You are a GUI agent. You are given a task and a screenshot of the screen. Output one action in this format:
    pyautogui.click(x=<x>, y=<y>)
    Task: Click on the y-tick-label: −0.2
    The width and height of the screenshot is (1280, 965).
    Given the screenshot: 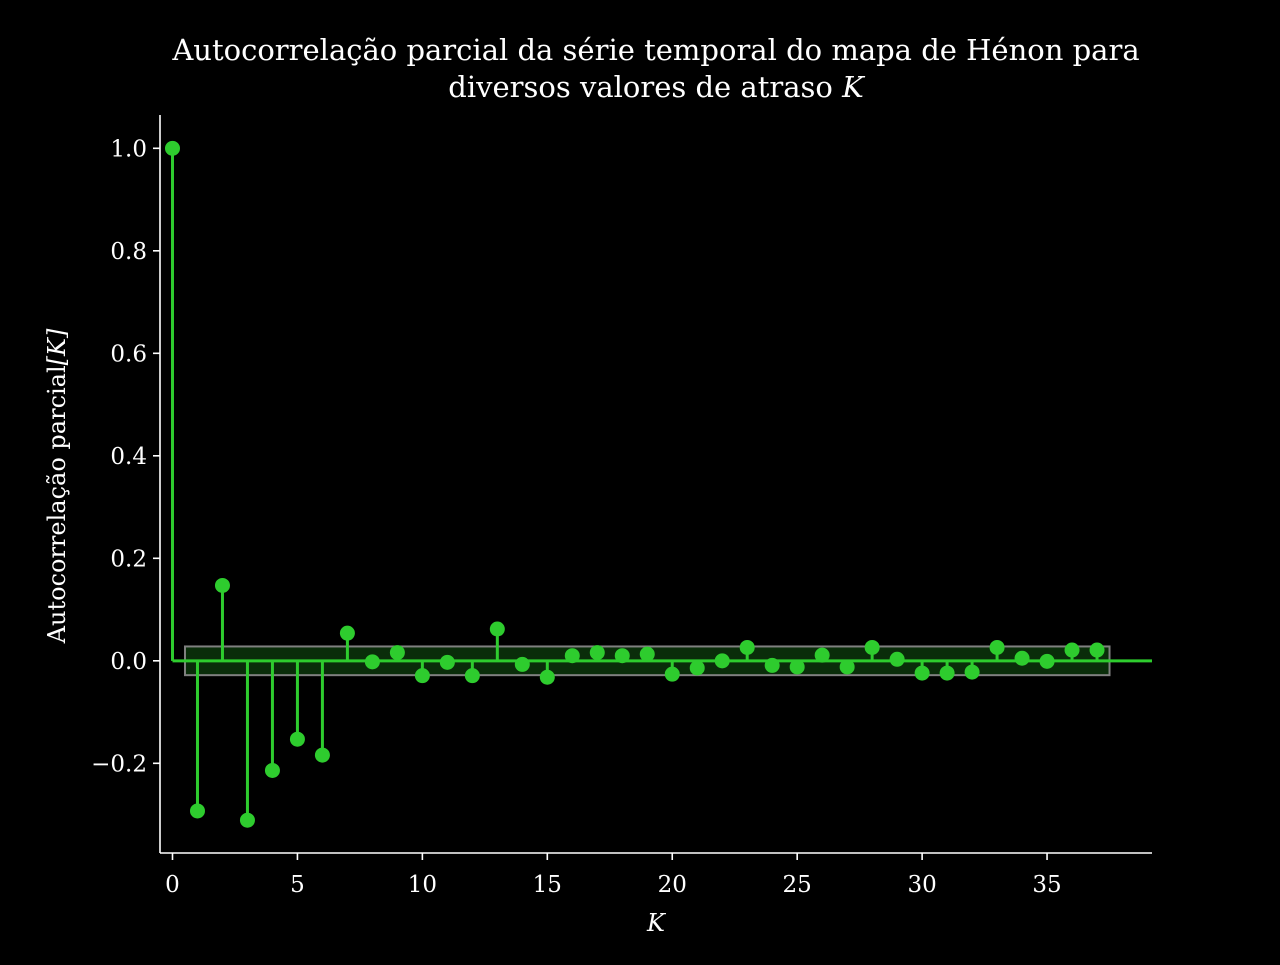 What is the action you would take?
    pyautogui.click(x=119, y=764)
    